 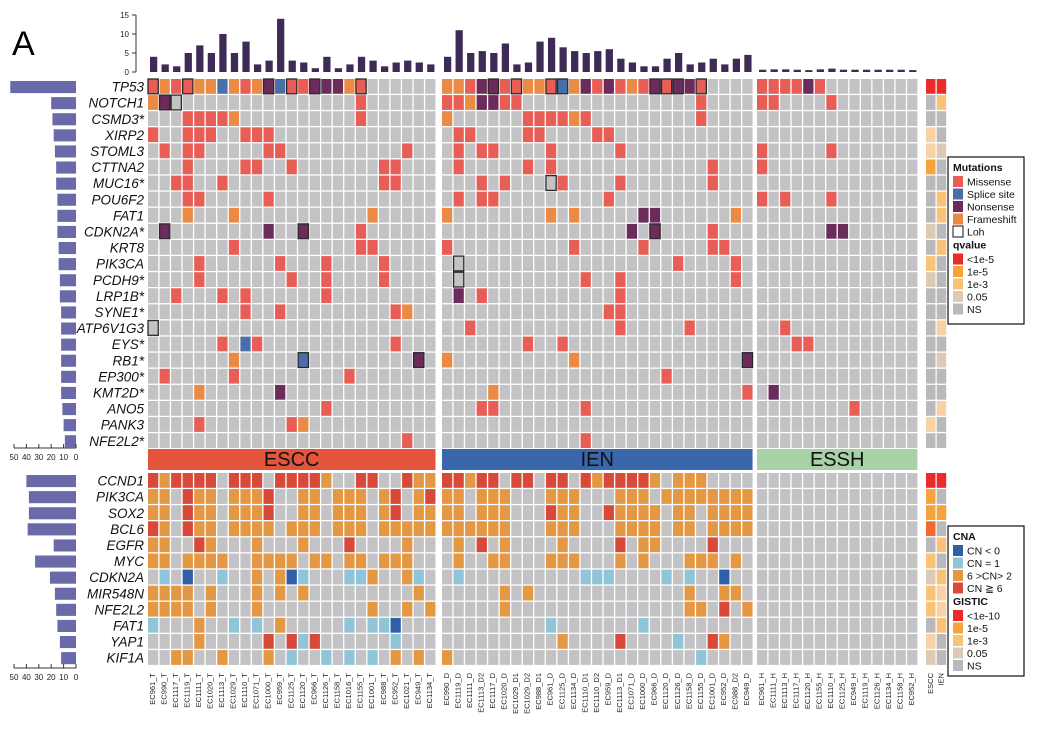 I want to click on sample-label: EC1158_T, so click(x=337, y=691).